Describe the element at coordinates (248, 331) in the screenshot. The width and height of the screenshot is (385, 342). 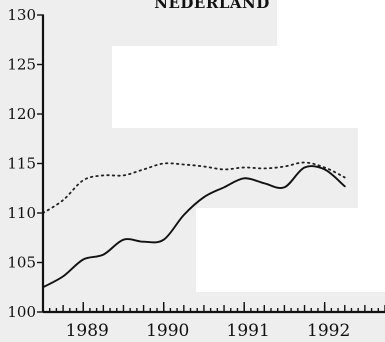
I see `x-tick-label-1991: 1991` at that location.